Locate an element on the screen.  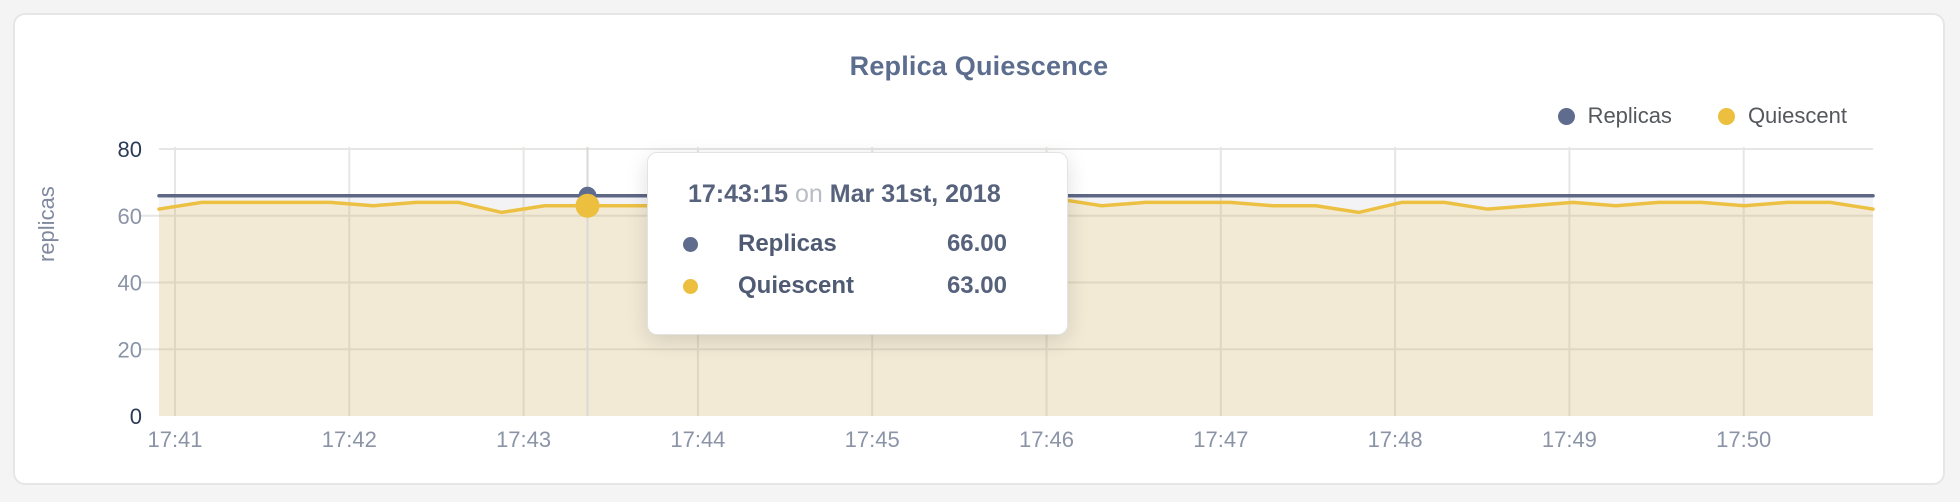
hover-dot-quiescent is located at coordinates (587, 205).